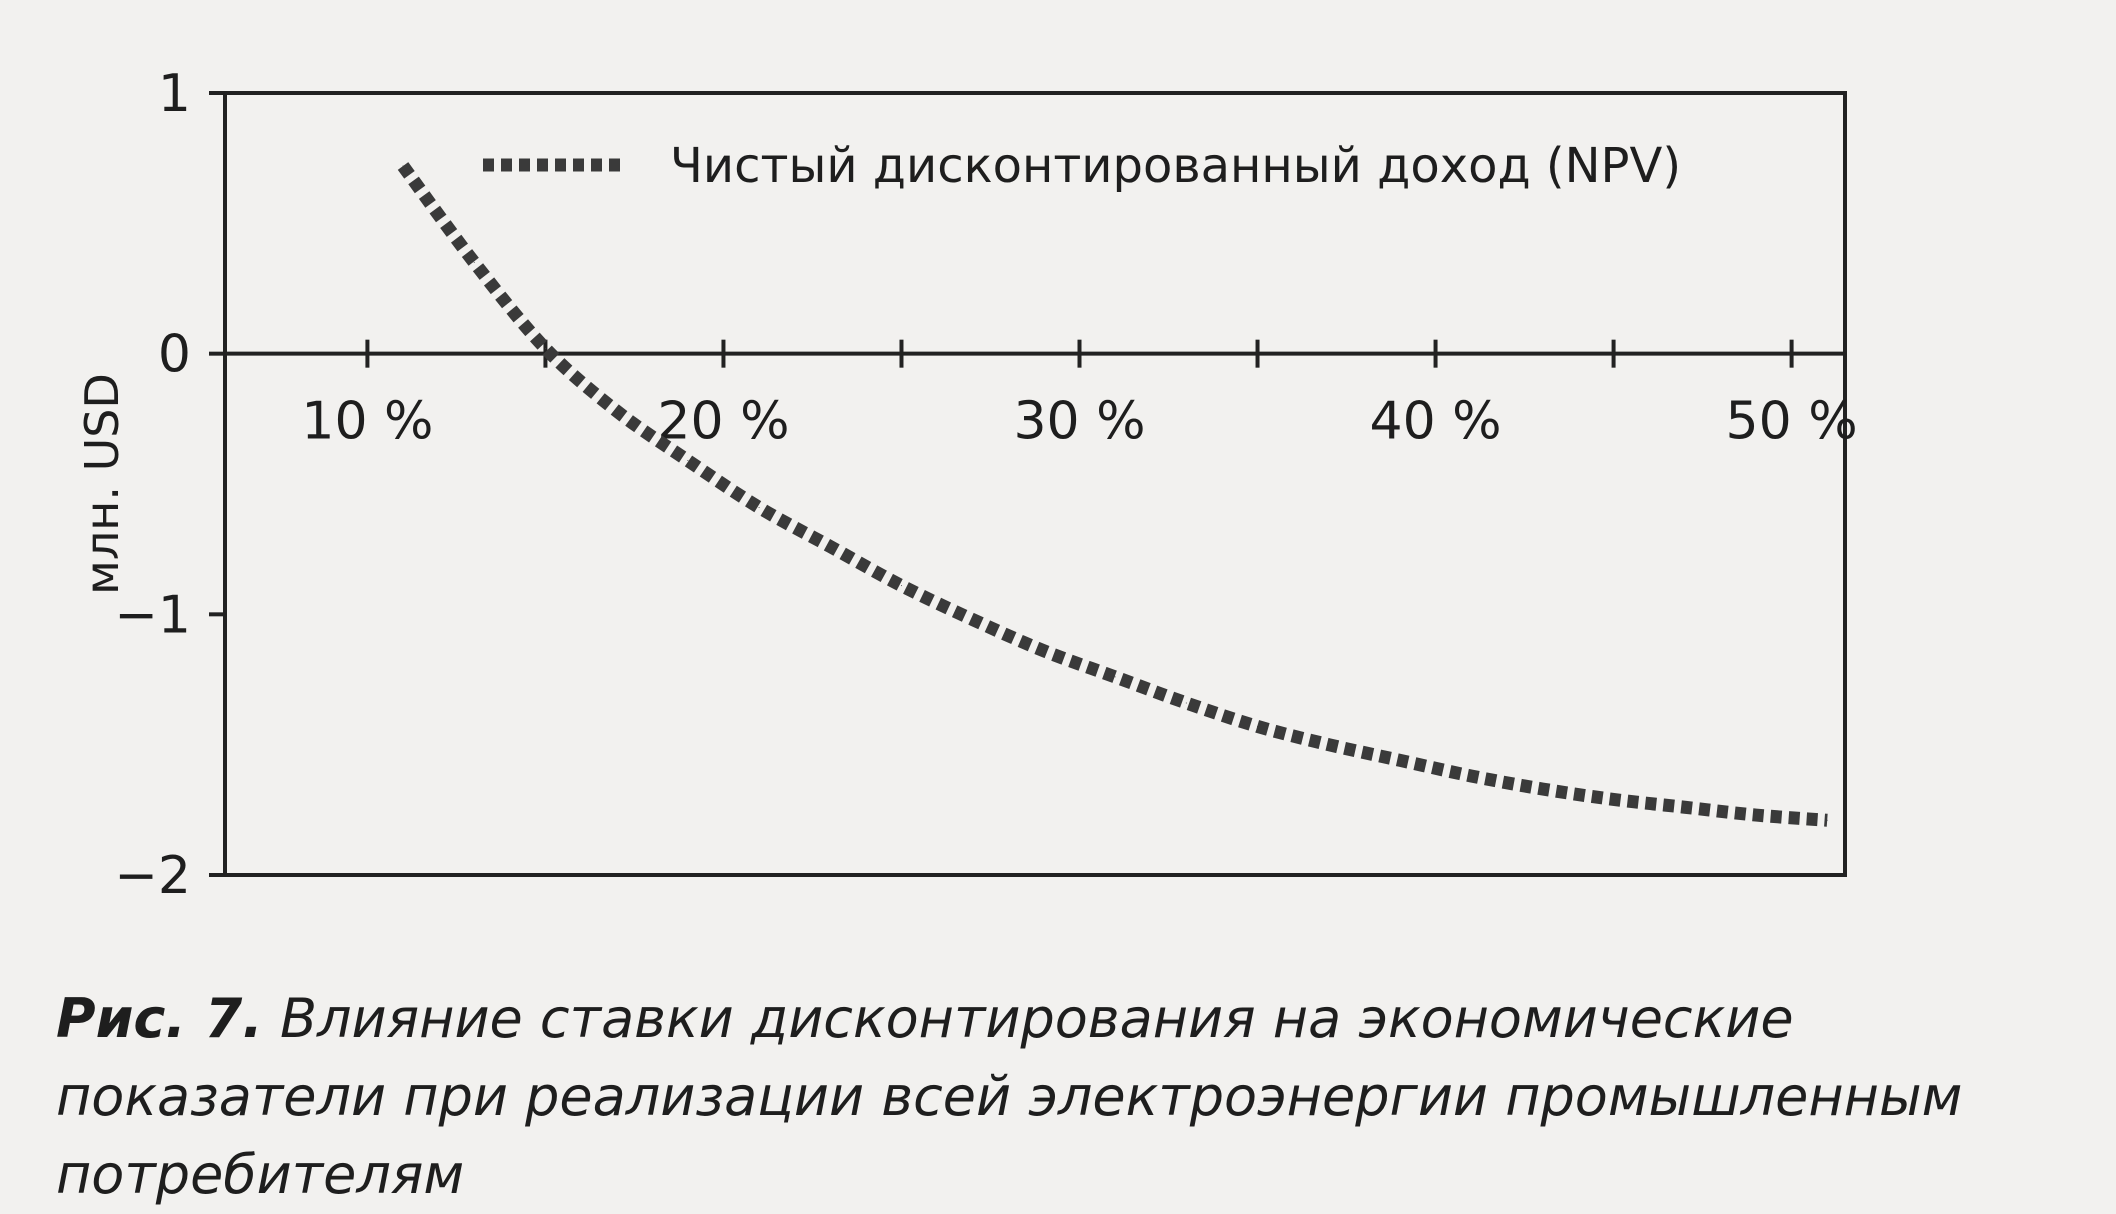 This screenshot has height=1214, width=2116. Describe the element at coordinates (159, 1018) in the screenshot. I see `caption-label: Рис. 7.` at that location.